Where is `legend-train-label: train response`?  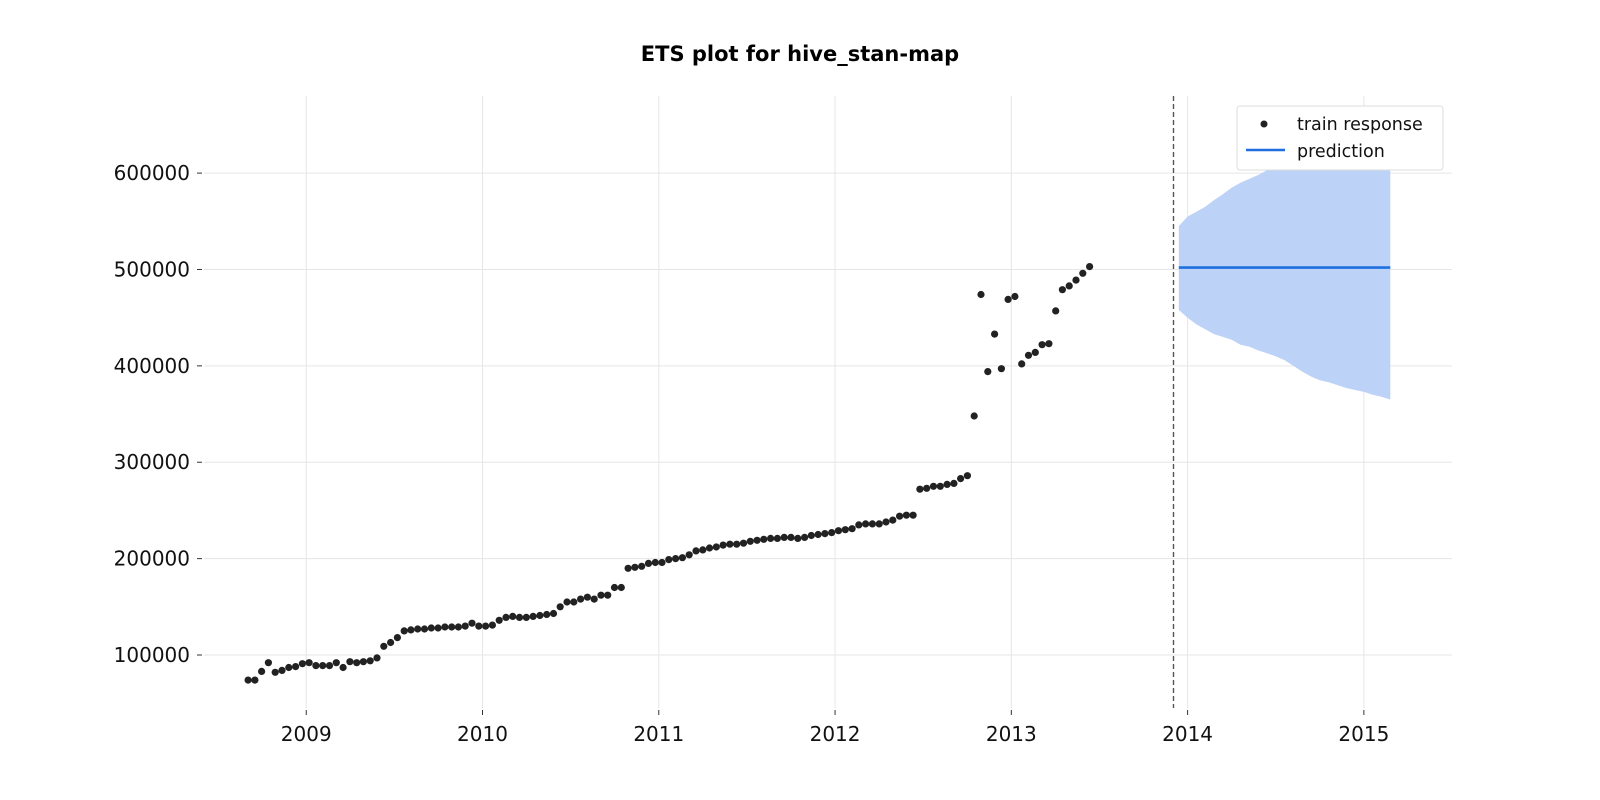 legend-train-label: train response is located at coordinates (1360, 125).